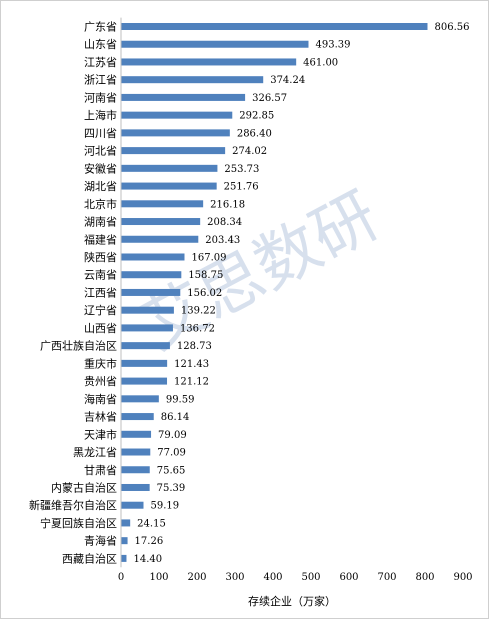 Image resolution: width=489 pixels, height=619 pixels. I want to click on value-label: 461.00, so click(320, 62).